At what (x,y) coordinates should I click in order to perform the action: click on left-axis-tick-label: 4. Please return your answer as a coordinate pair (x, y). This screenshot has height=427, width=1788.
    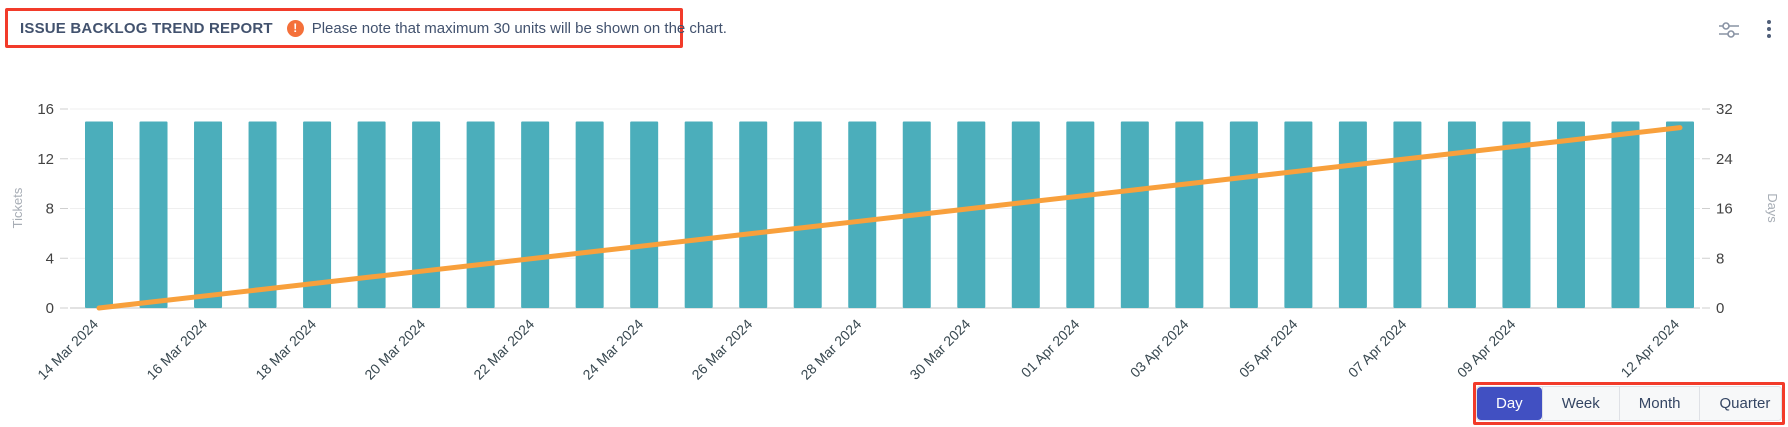
    Looking at the image, I should click on (50, 258).